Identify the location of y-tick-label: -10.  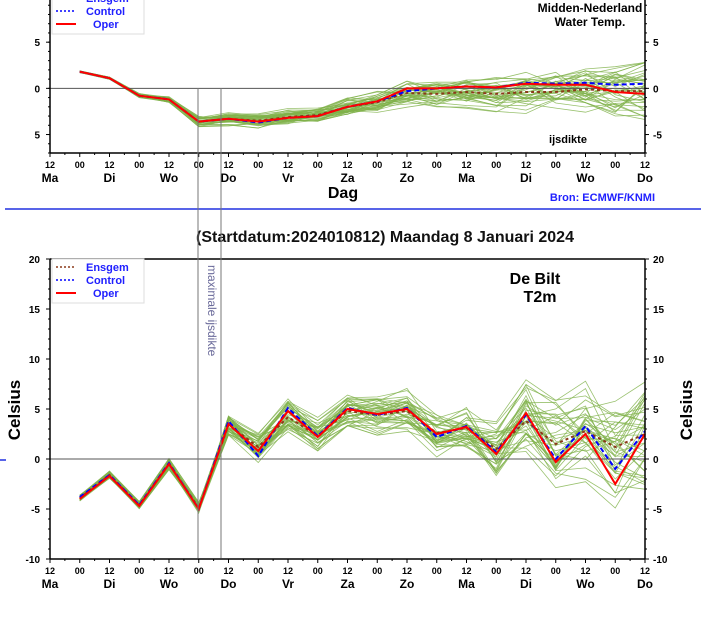
(33, 560).